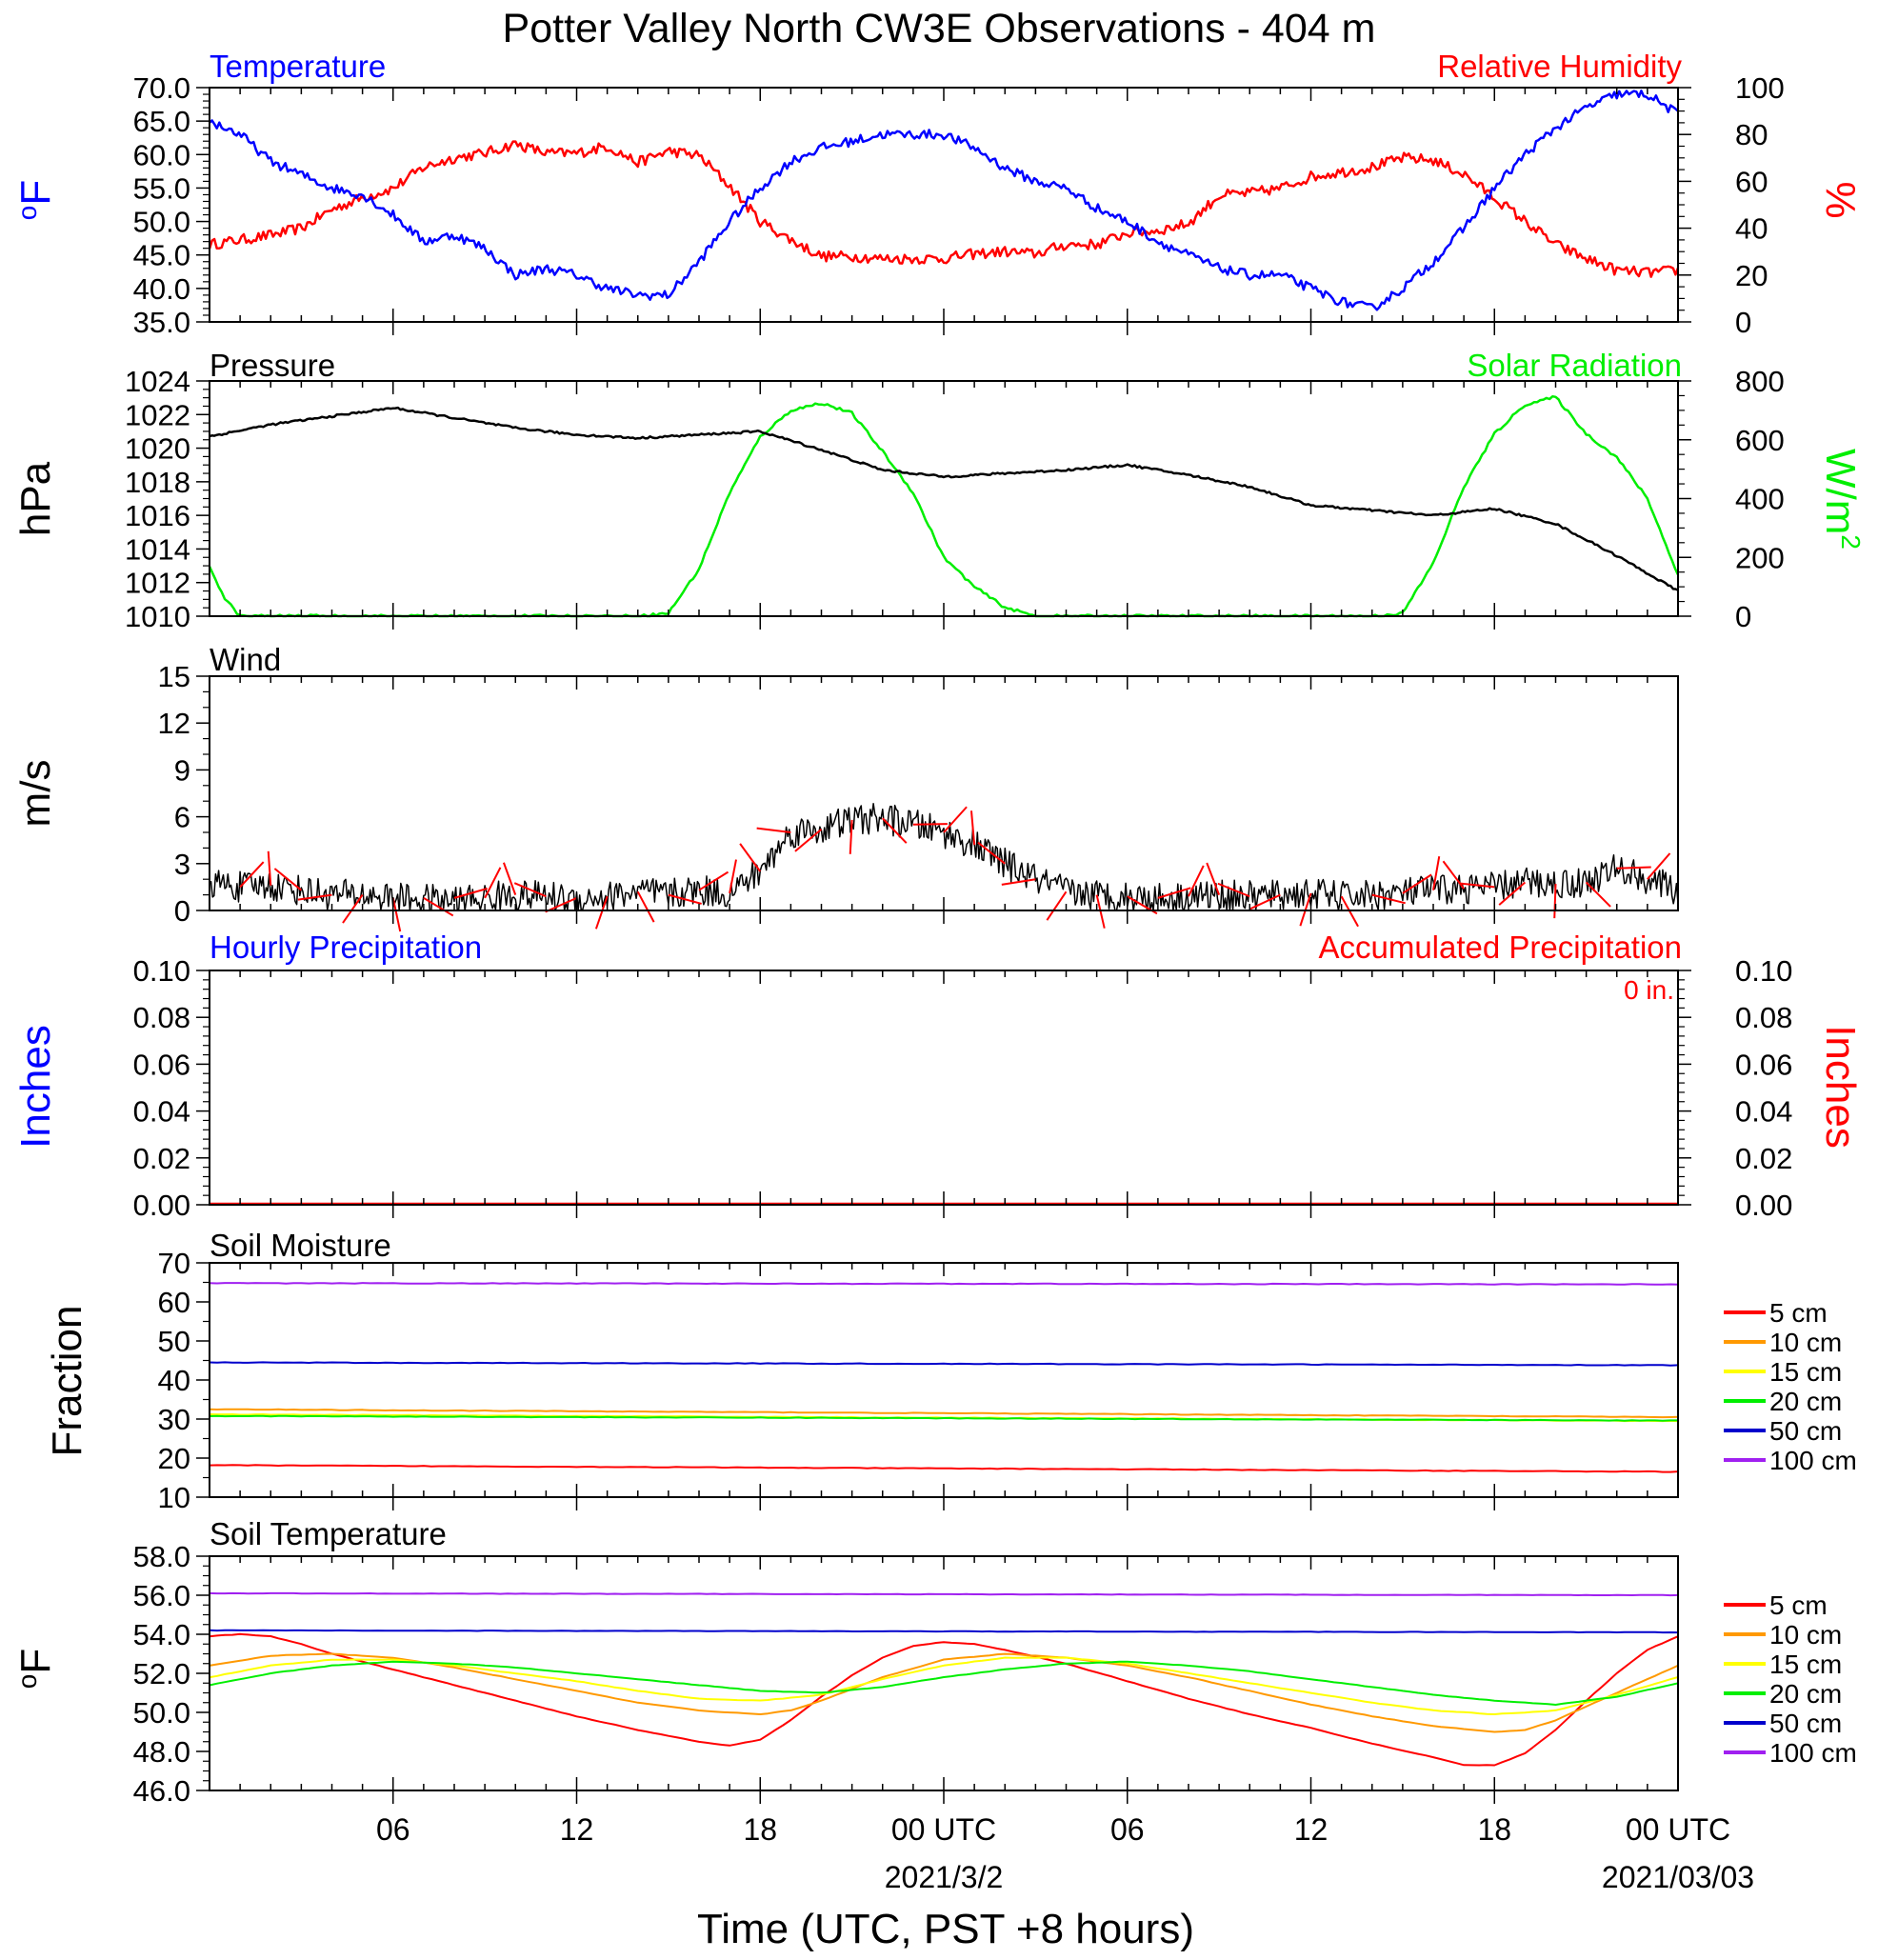 The image size is (1878, 1960). I want to click on rh-ytick-right-label: 40, so click(1751, 229).